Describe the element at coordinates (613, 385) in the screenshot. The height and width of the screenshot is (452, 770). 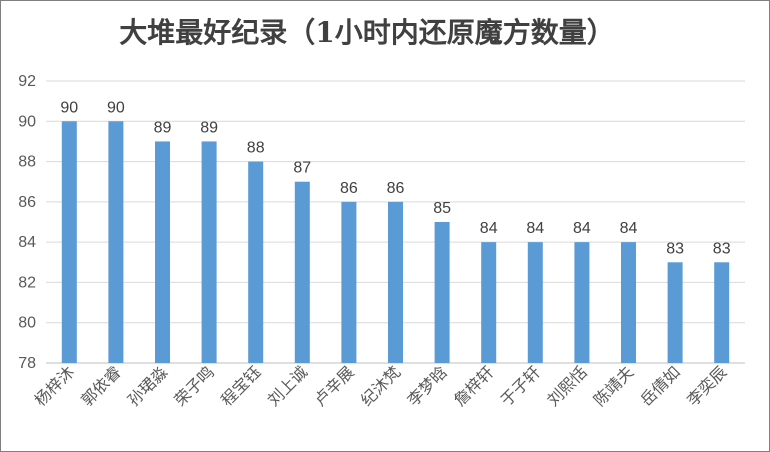
I see `x-tick-label: 陈靖夫` at that location.